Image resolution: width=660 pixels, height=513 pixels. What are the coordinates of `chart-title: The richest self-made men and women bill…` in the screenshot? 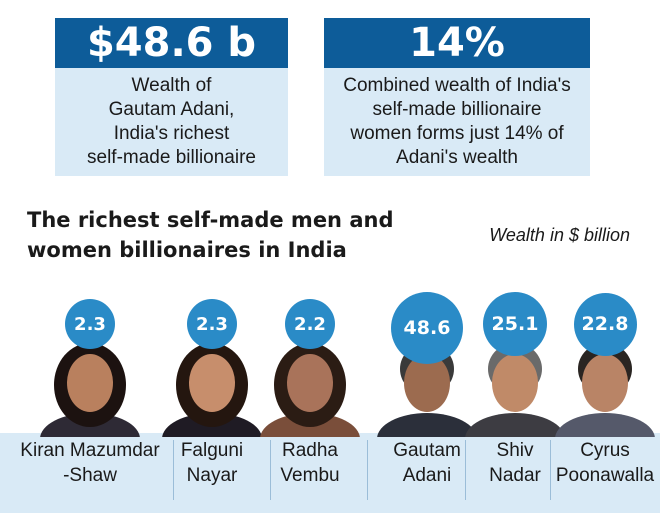 It's located at (210, 235).